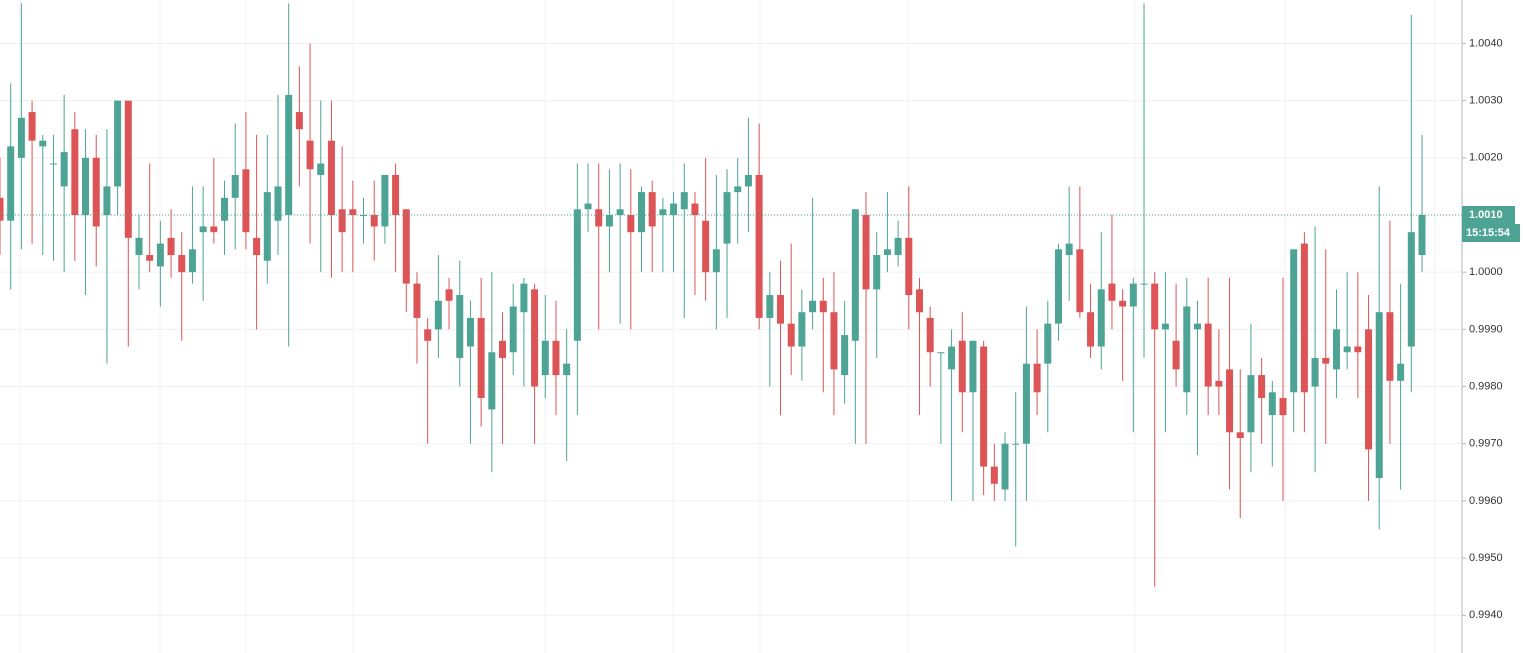  I want to click on price-label: 1.0010, so click(1486, 215).